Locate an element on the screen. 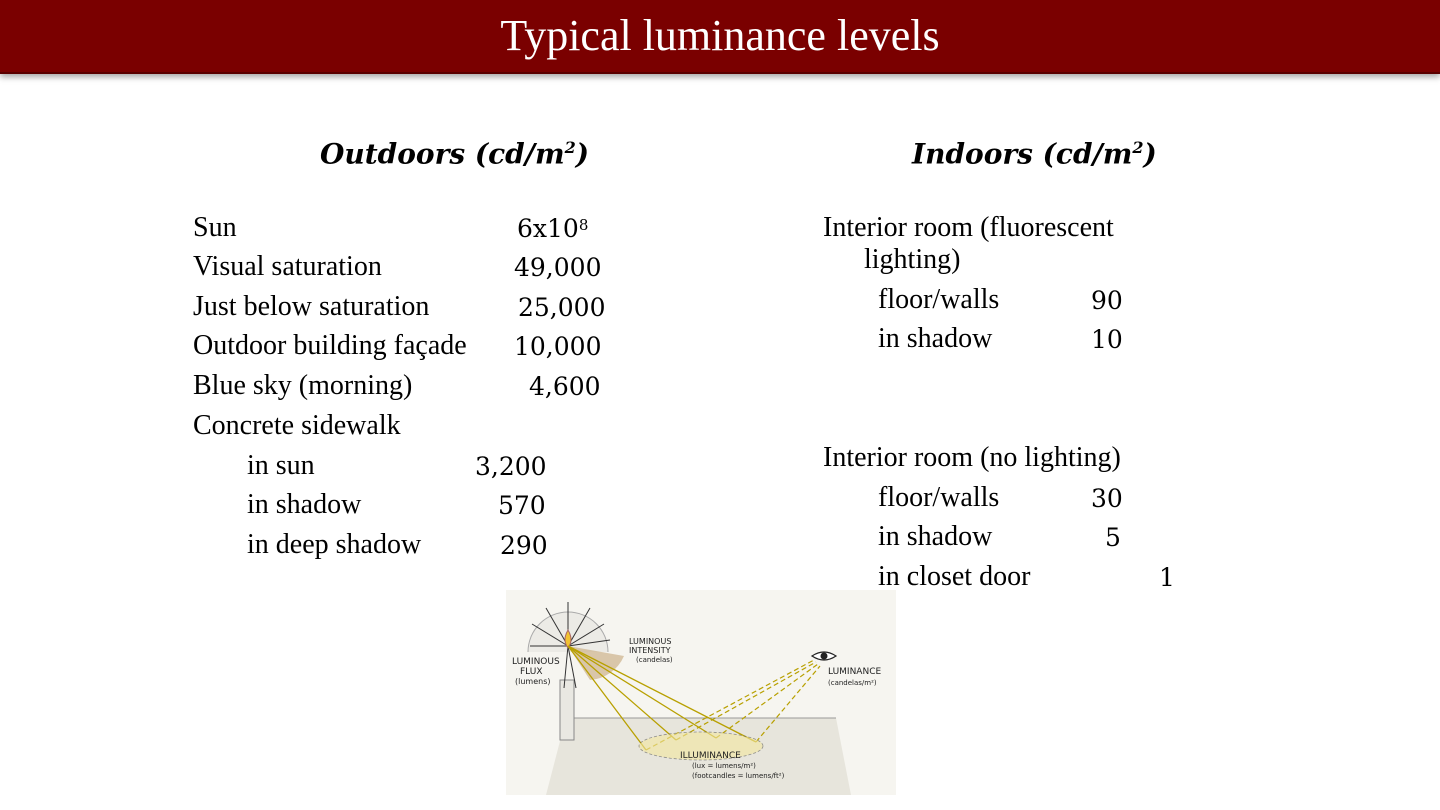 The width and height of the screenshot is (1440, 810). slide-title: Typical luminance levels is located at coordinates (720, 35).